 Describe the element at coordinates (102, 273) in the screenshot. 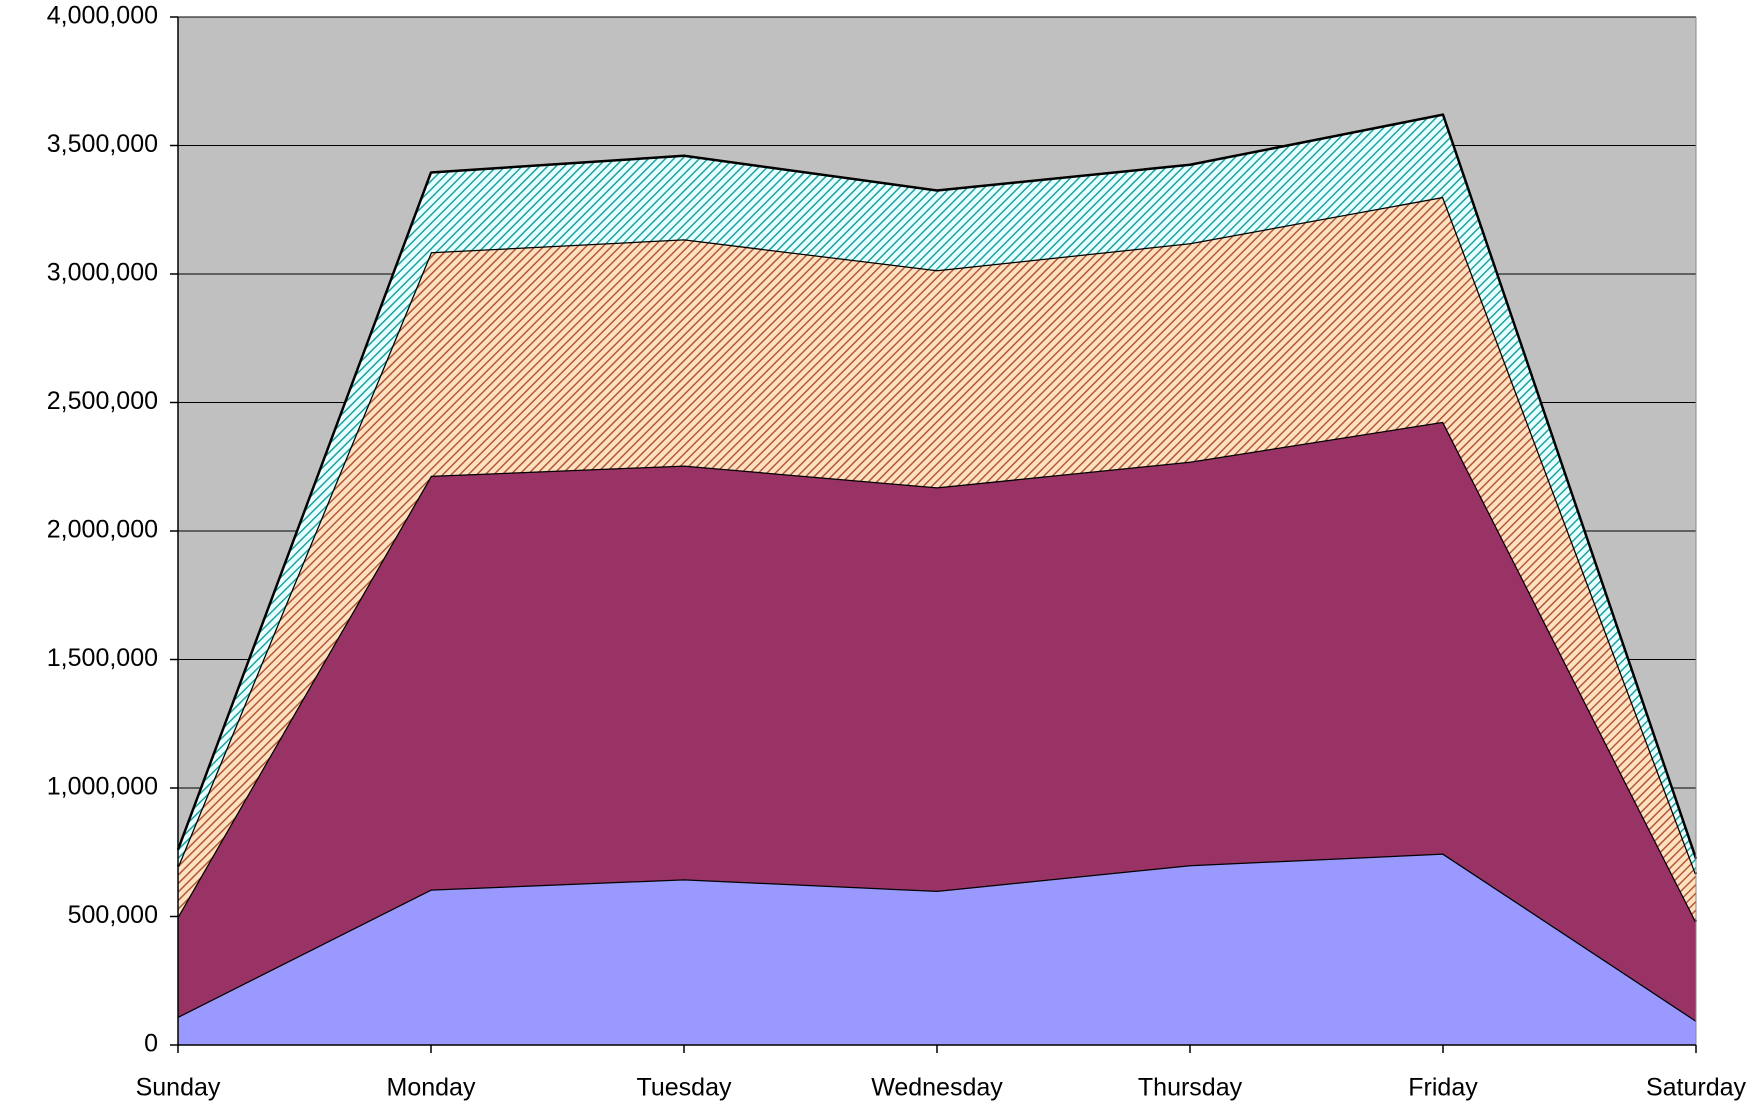

I see `y-tick-label: 3,000,000` at that location.